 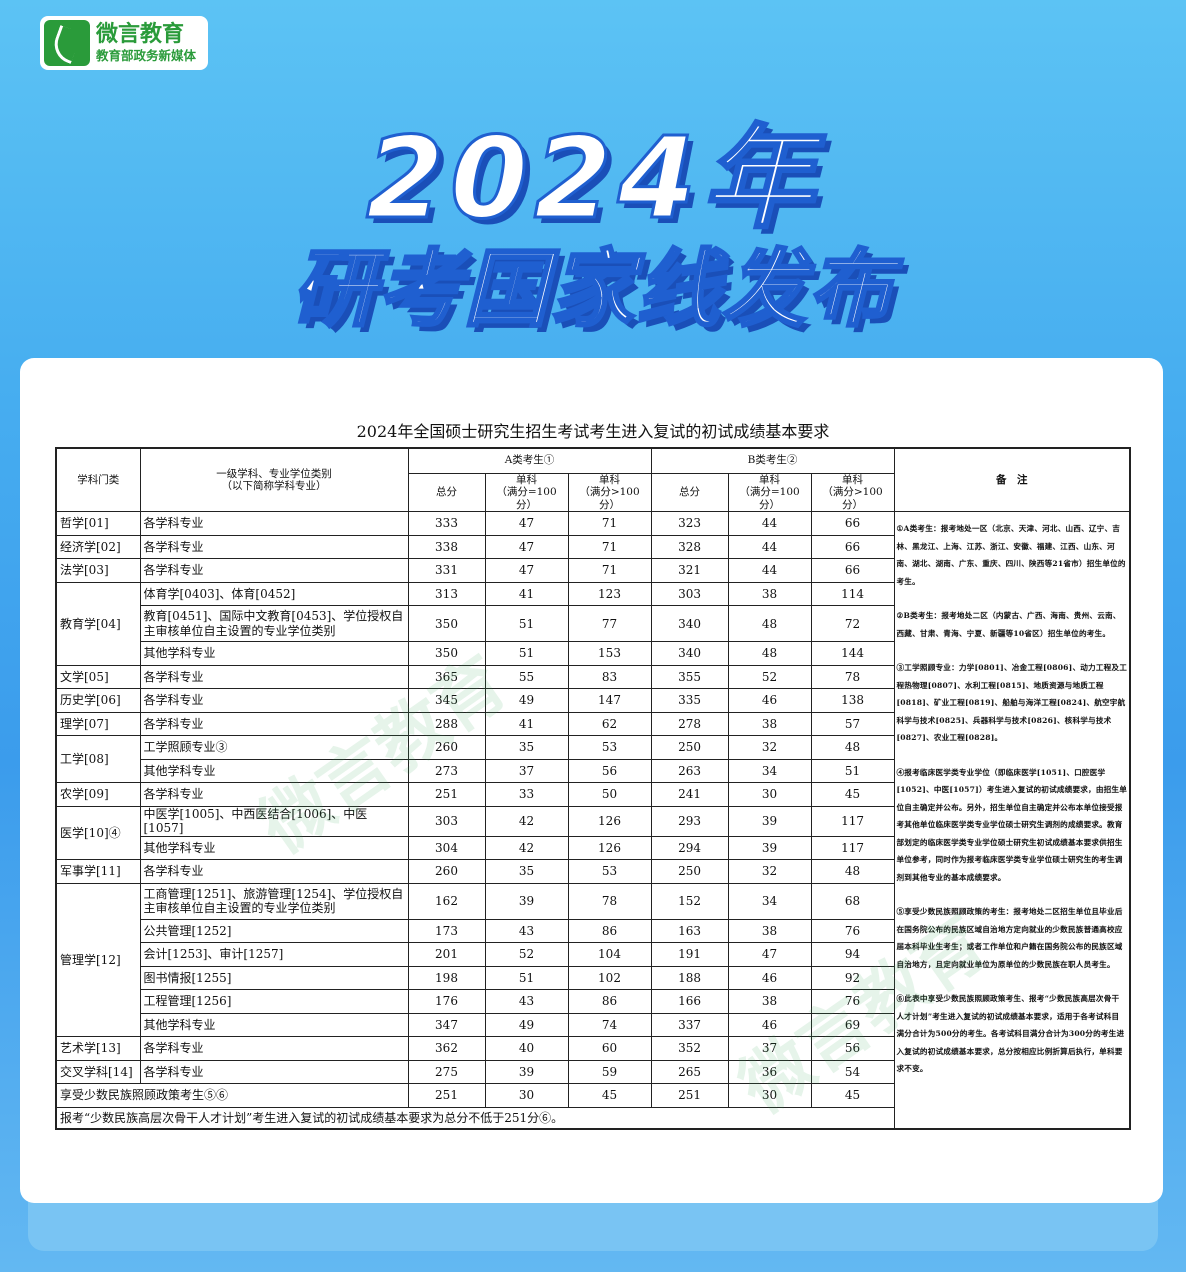 I want to click on logo-name: 微言教育, so click(x=140, y=34).